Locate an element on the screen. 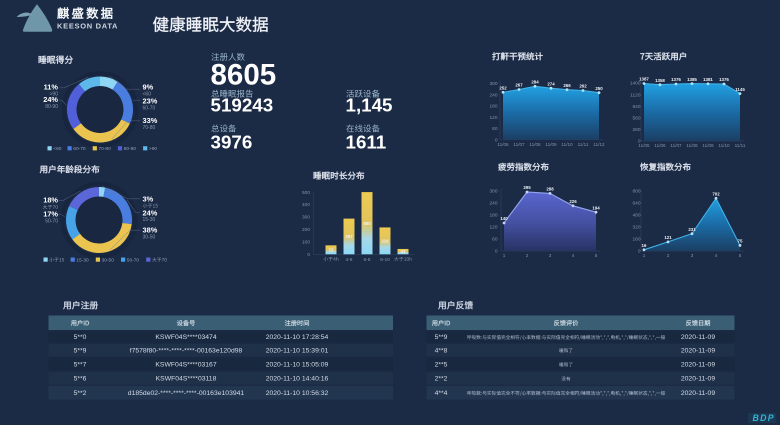 The image size is (780, 425). svg-text: 2**5 is located at coordinates (441, 365).